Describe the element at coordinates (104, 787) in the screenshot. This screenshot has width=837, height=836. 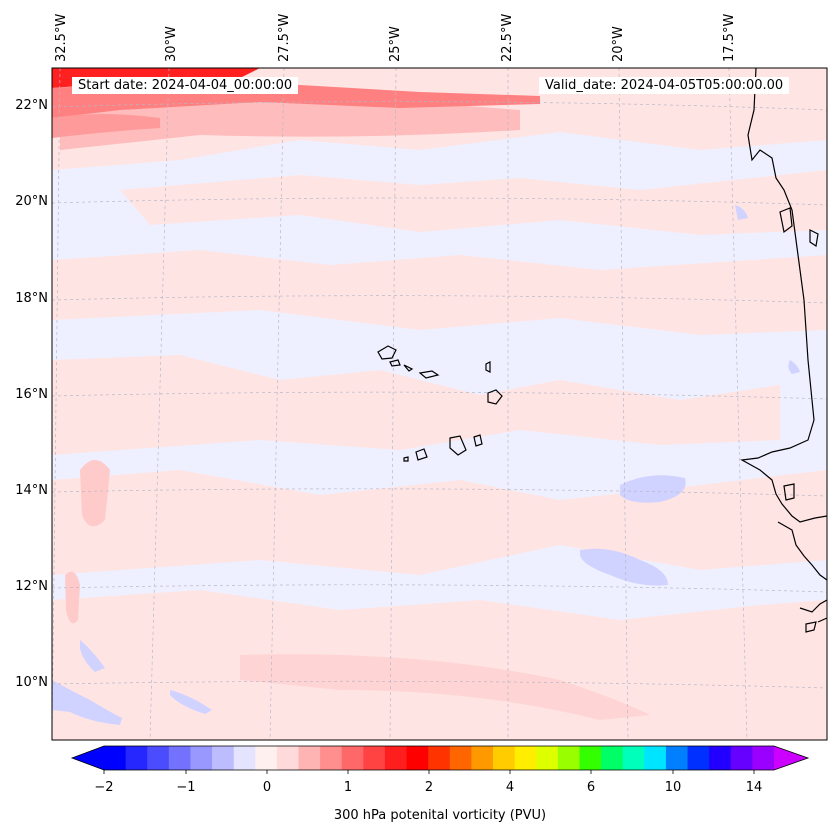
I see `colorbar-tick-label: −2` at that location.